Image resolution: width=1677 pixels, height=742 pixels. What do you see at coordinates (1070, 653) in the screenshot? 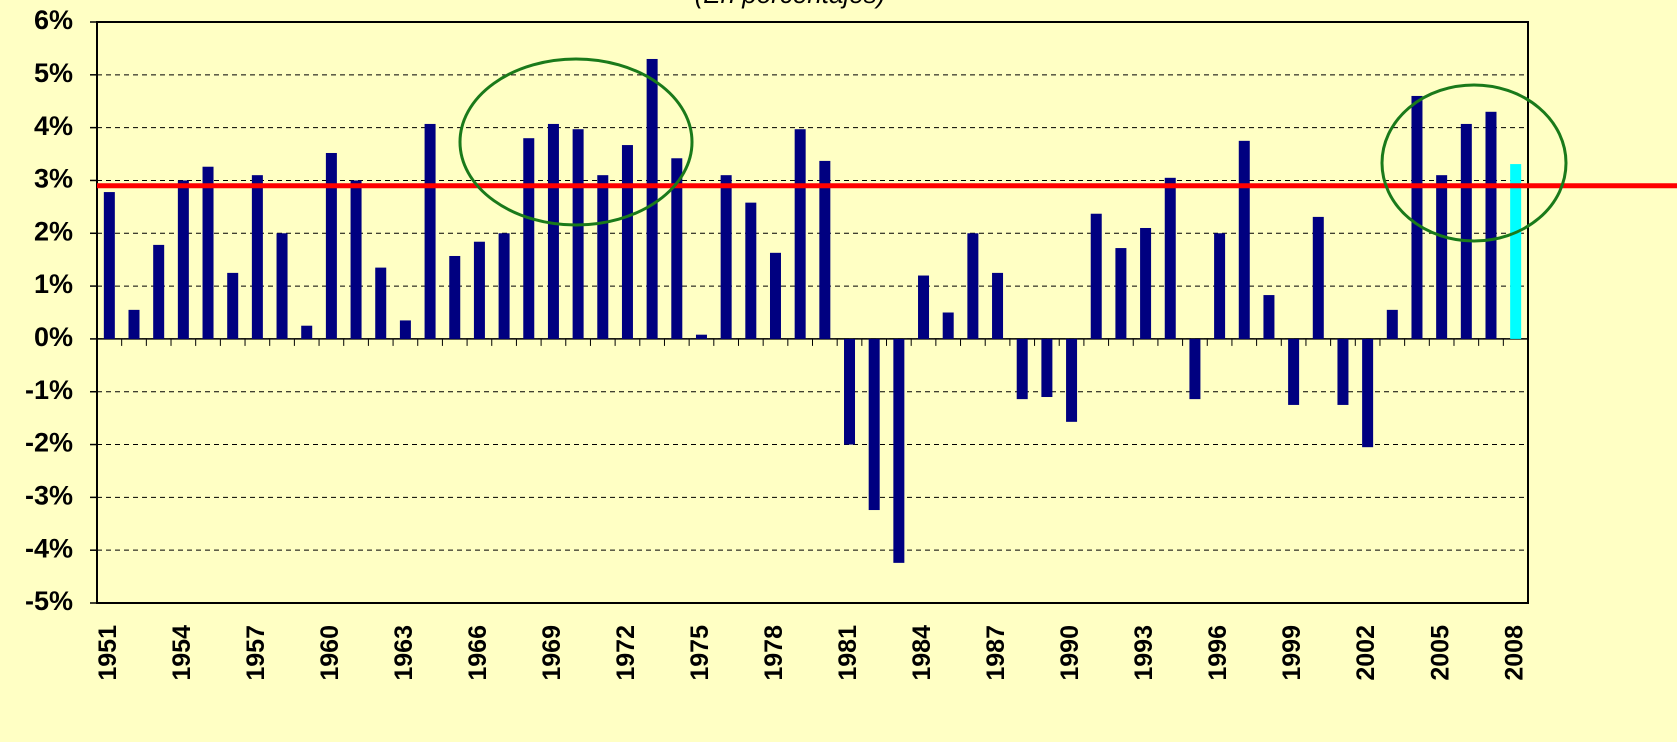
I see `x-tick-label: 1990` at bounding box center [1070, 653].